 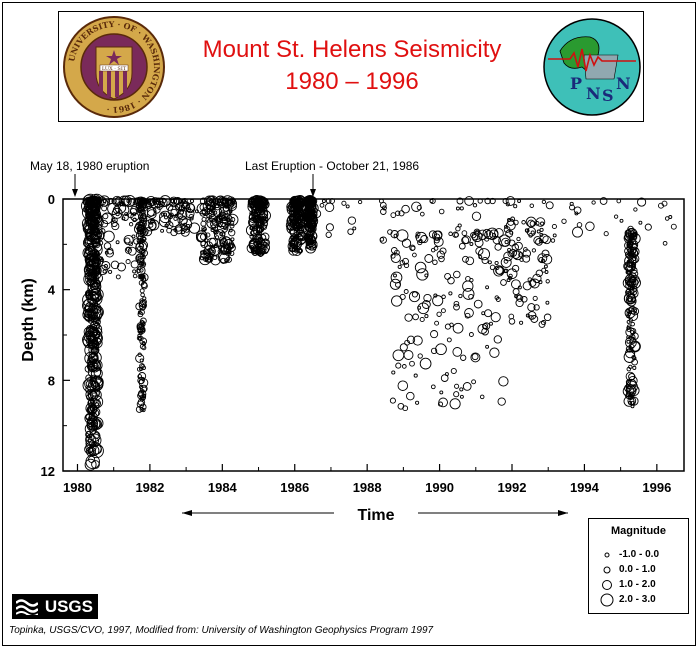 What do you see at coordinates (439, 487) in the screenshot?
I see `x-tick-label: 1990` at bounding box center [439, 487].